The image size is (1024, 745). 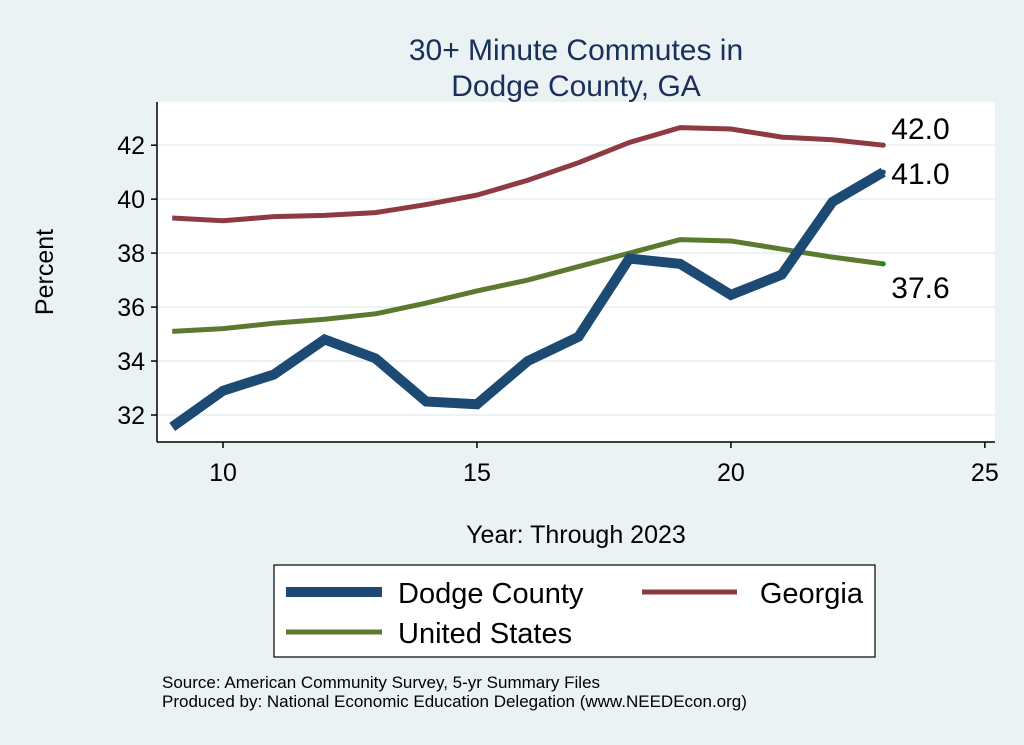 I want to click on legend: Dodge County Georgia United States, so click(x=574, y=611).